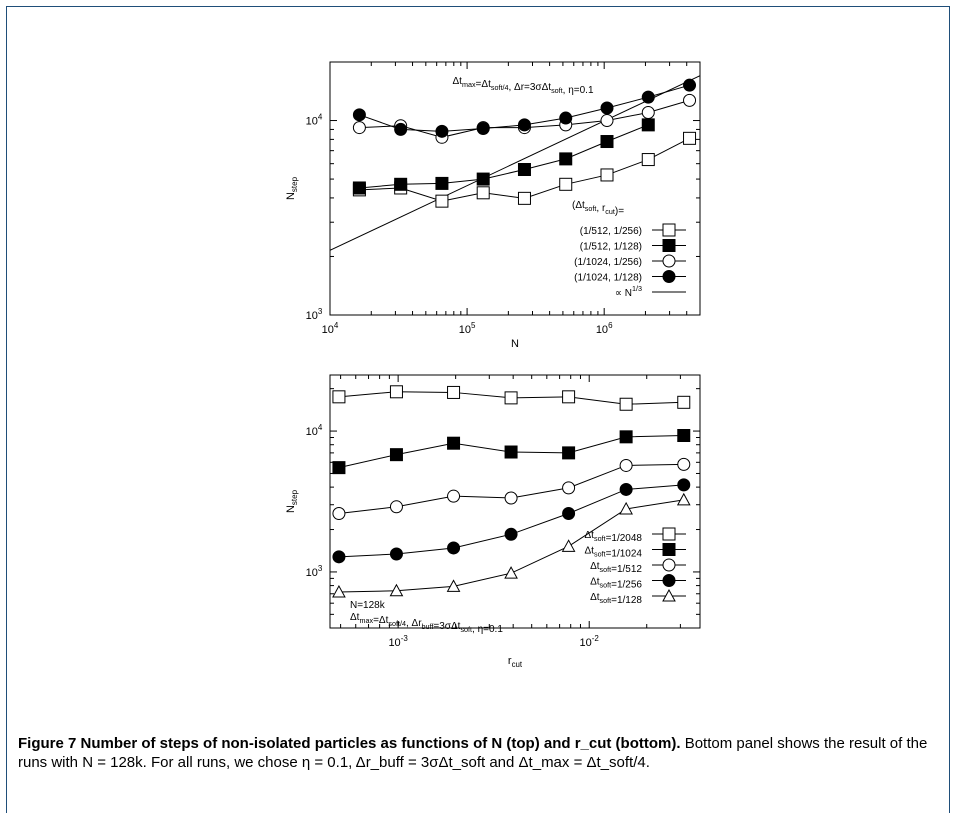 This screenshot has height=813, width=956. Describe the element at coordinates (515, 662) in the screenshot. I see `x-axis-label: rcut` at that location.